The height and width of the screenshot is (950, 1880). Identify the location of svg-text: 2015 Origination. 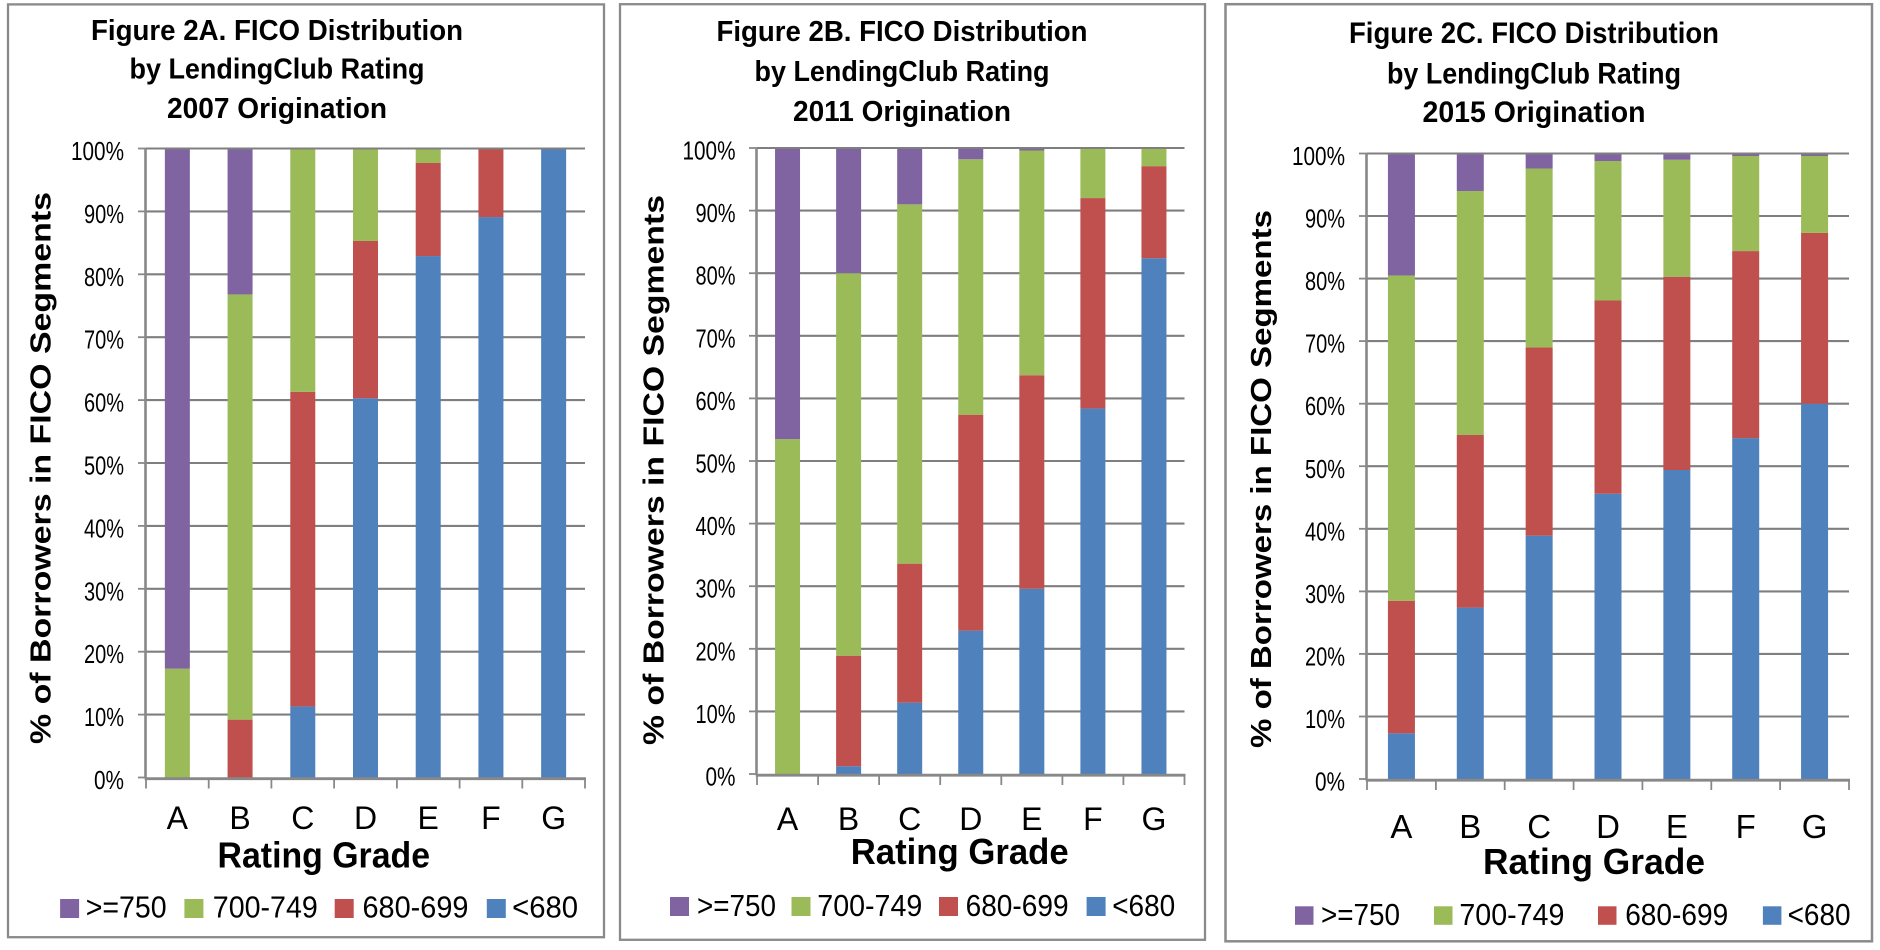
(1534, 112).